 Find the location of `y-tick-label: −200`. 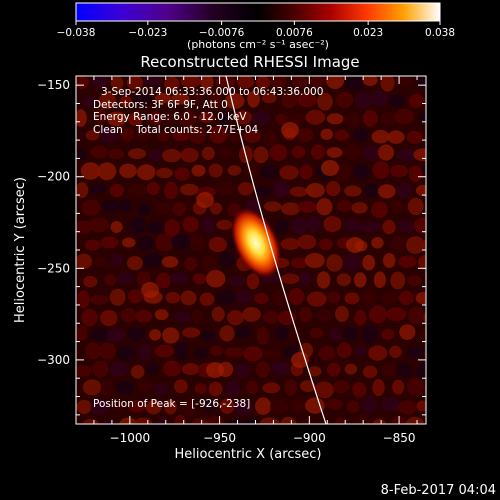

y-tick-label: −200 is located at coordinates (53, 177).